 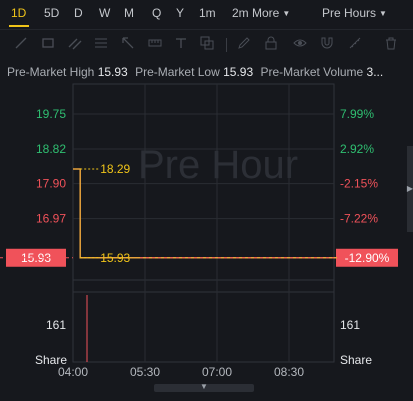 I want to click on percent-tick-label: 7.99%, so click(x=357, y=114).